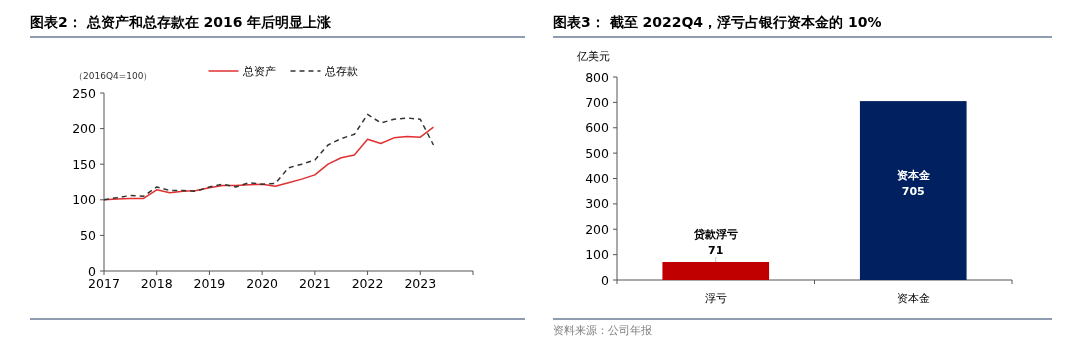 This screenshot has width=1080, height=338. I want to click on chart-title: 图表2： 总资产和总存款在 2016 年后明显上涨, so click(181, 22).